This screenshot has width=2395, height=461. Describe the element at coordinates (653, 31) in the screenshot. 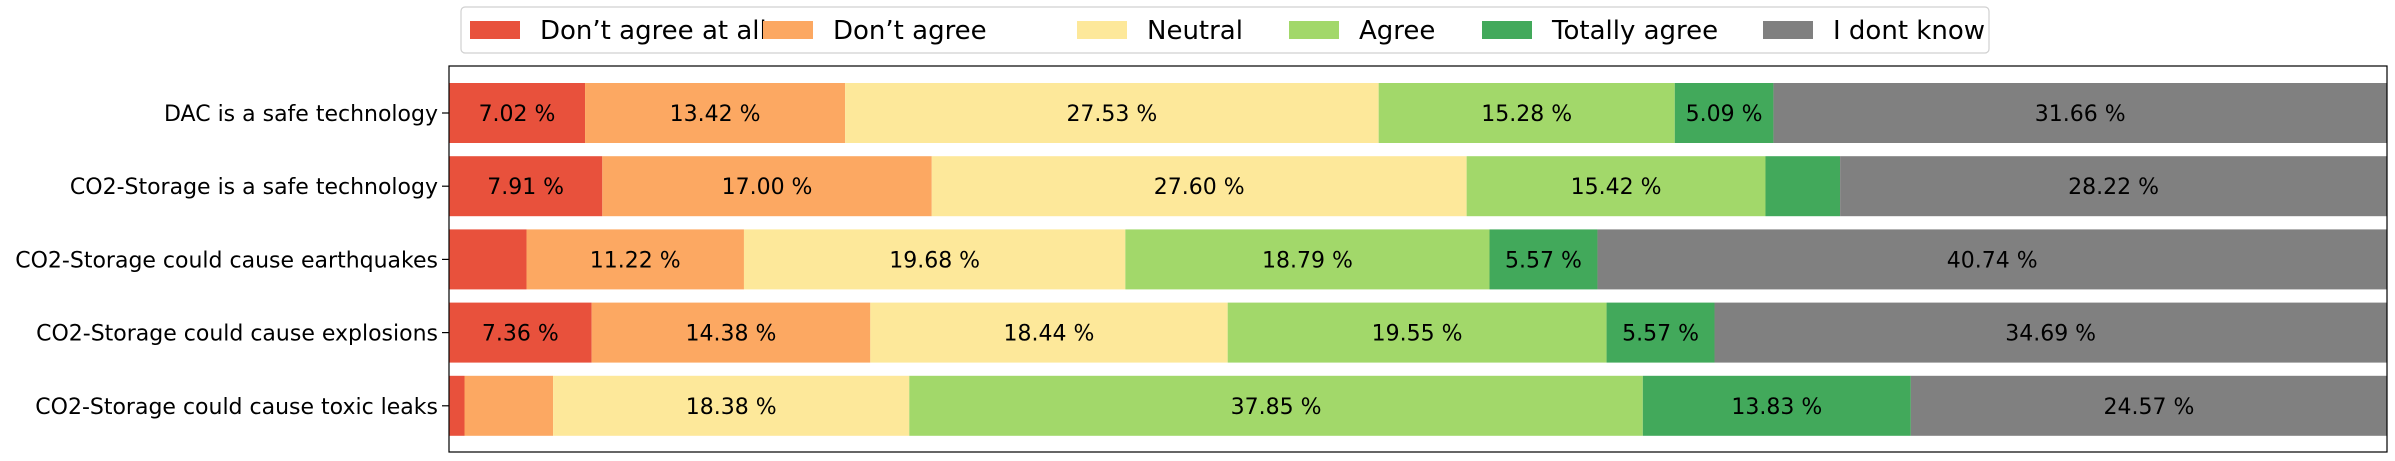

I see `legend-label-dont-agree-at-all: Don’t agree at all` at that location.